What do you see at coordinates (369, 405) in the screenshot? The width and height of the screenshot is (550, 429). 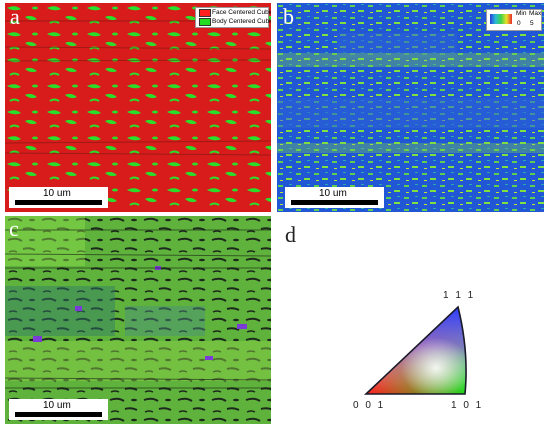 I see `ipf-label-001: 0 0 1` at bounding box center [369, 405].